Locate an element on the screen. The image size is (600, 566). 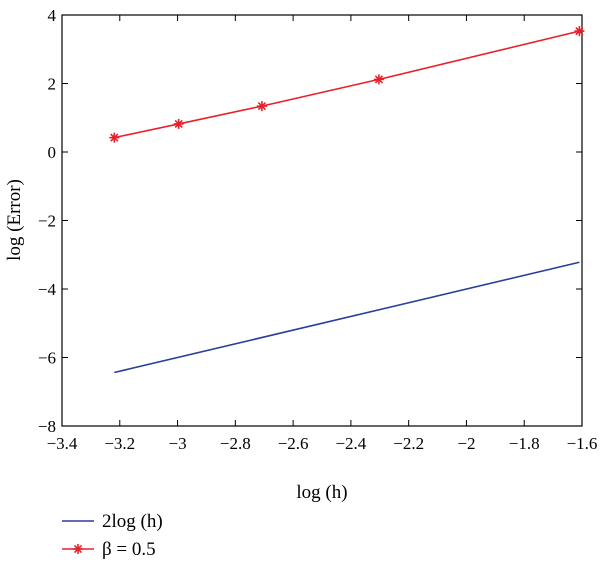
legend-entry-1: β = 0.5 is located at coordinates (109, 549).